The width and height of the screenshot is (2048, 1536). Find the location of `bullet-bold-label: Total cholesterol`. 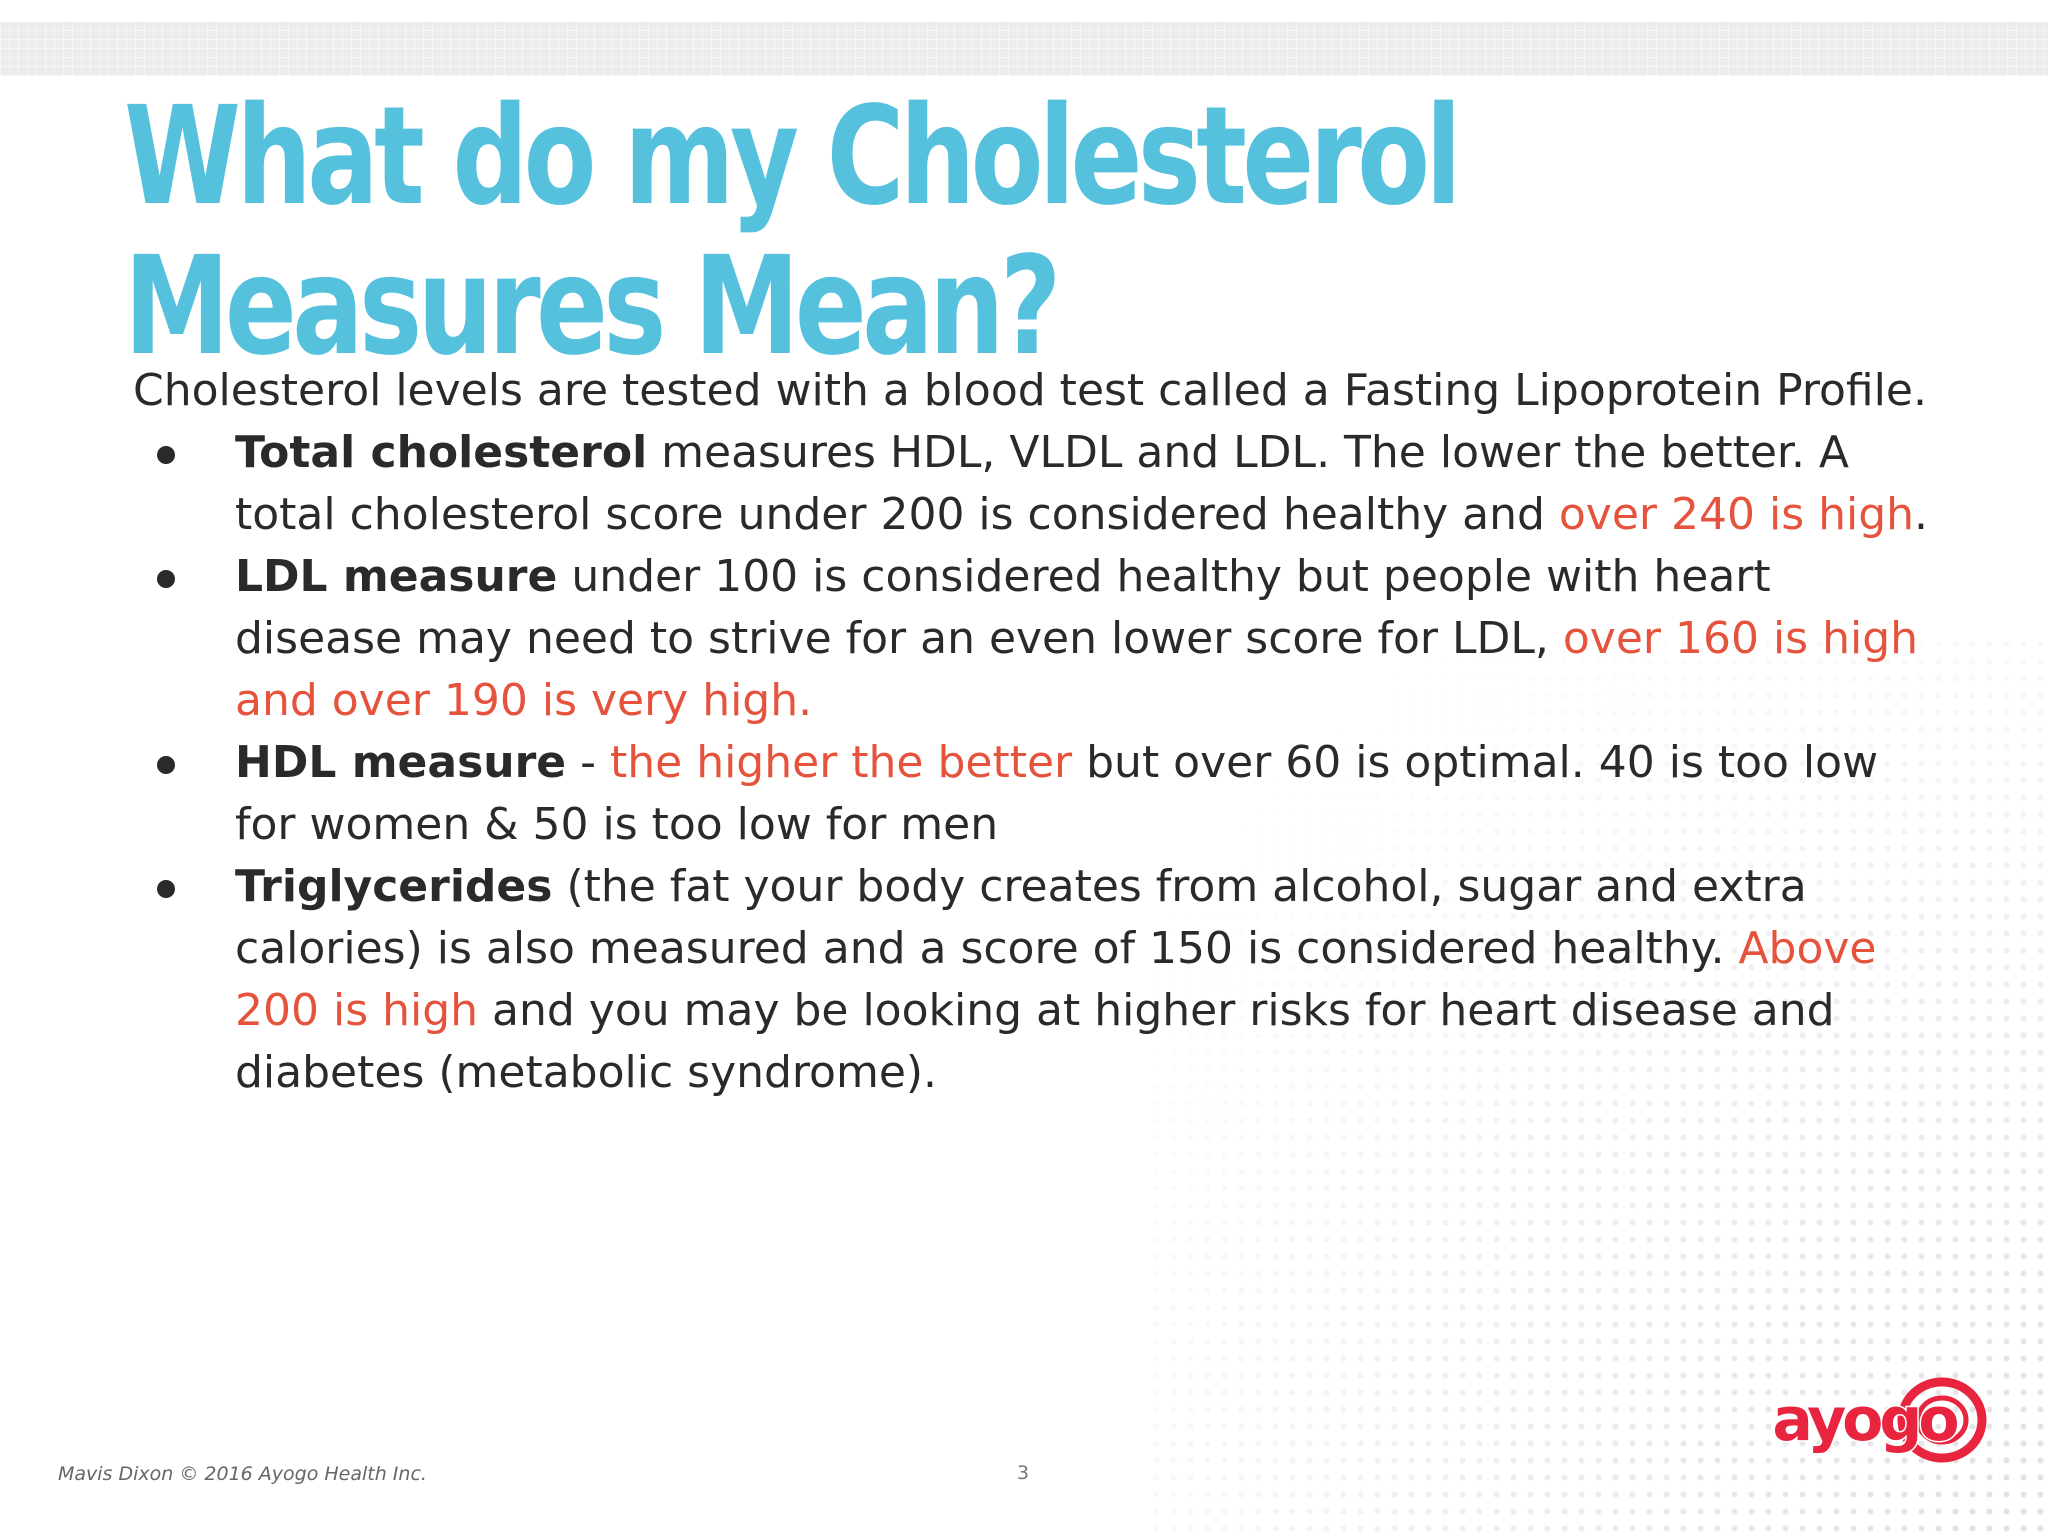

bullet-bold-label: Total cholesterol is located at coordinates (441, 452).